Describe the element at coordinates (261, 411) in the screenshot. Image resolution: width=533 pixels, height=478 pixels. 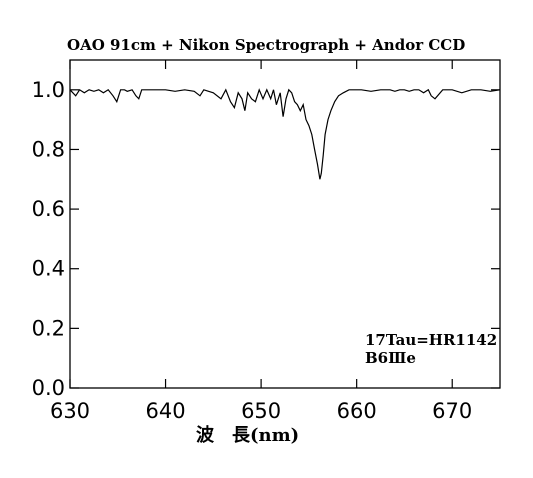
I see `x-tick-label: 650` at that location.